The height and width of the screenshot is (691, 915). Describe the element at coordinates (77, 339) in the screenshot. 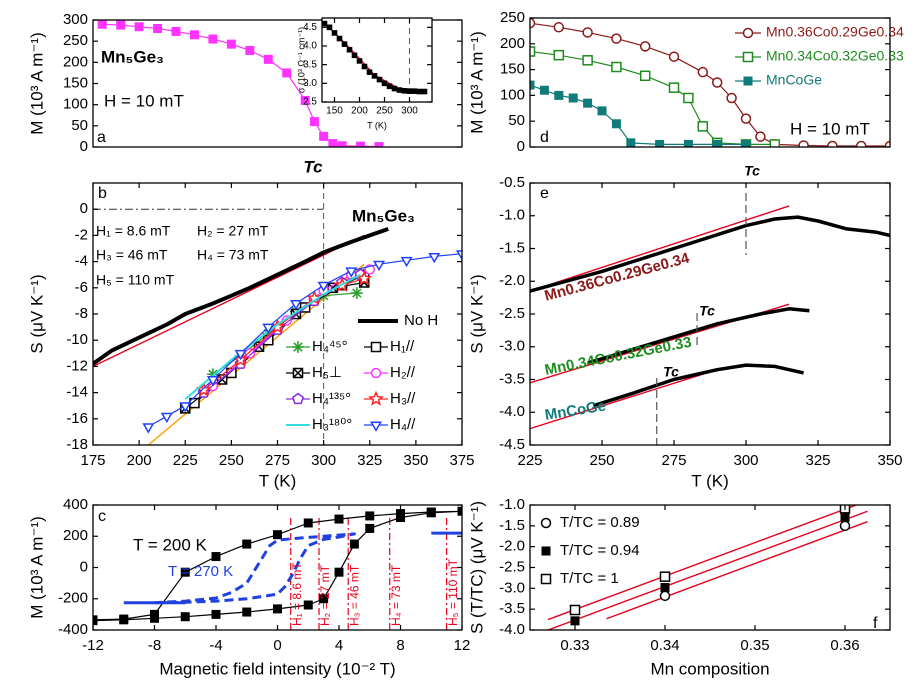

I see `y-tick-label: -10` at that location.